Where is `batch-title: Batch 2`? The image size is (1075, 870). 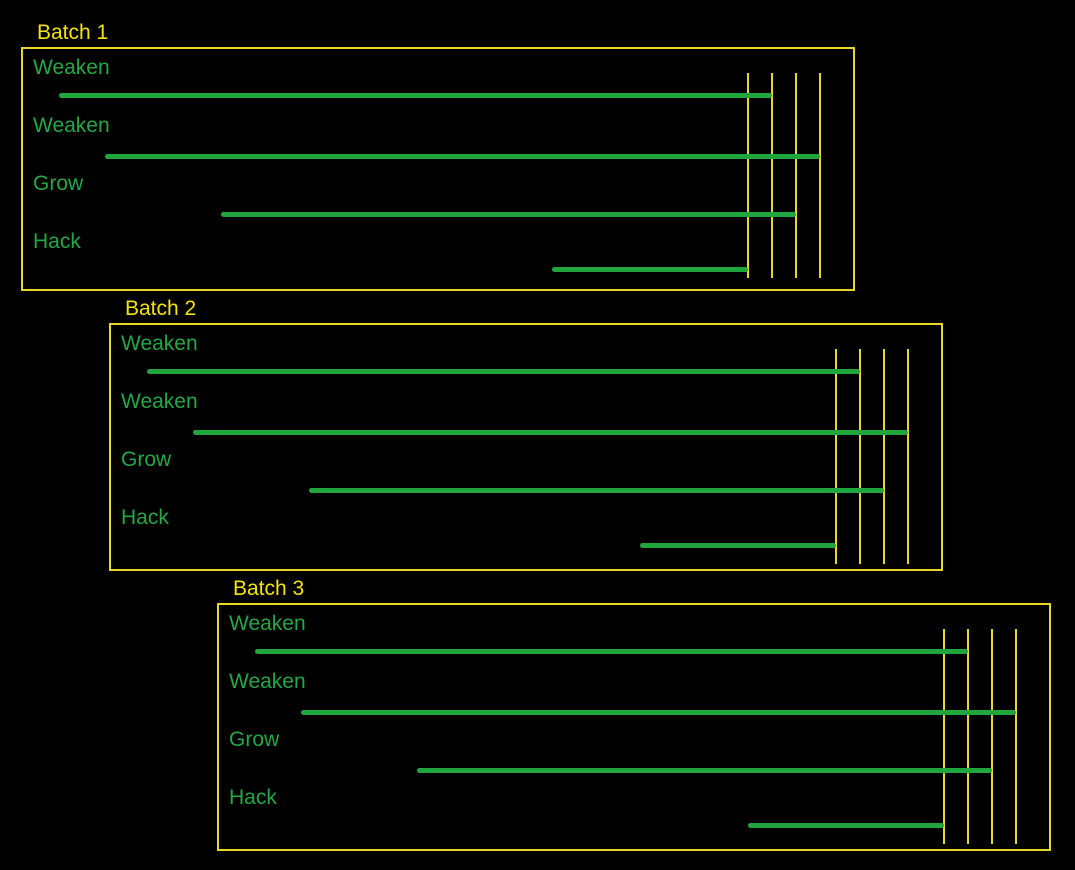
batch-title: Batch 2 is located at coordinates (161, 308).